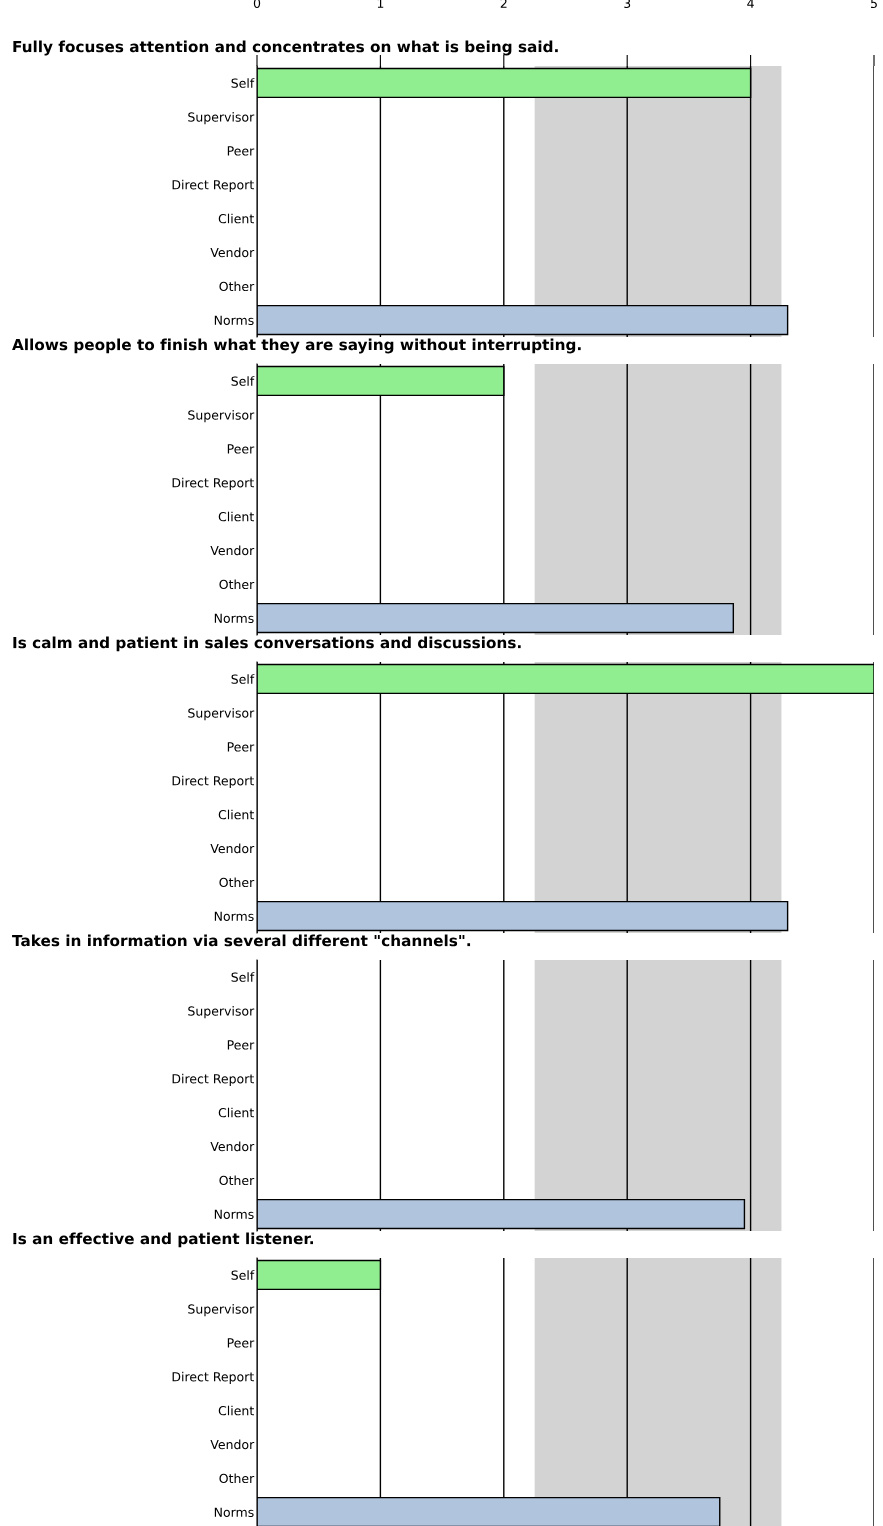 This screenshot has width=883, height=1526. I want to click on chart-title: Allows people to finish what they are saying without interrupting., so click(296, 346).